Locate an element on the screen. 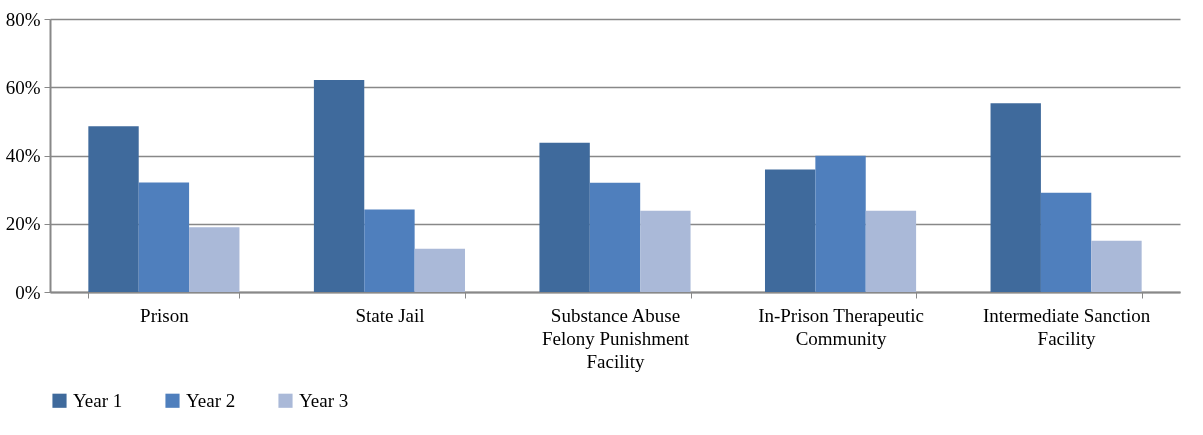 This screenshot has height=435, width=1203. y-tick-label: 80% is located at coordinates (23, 19).